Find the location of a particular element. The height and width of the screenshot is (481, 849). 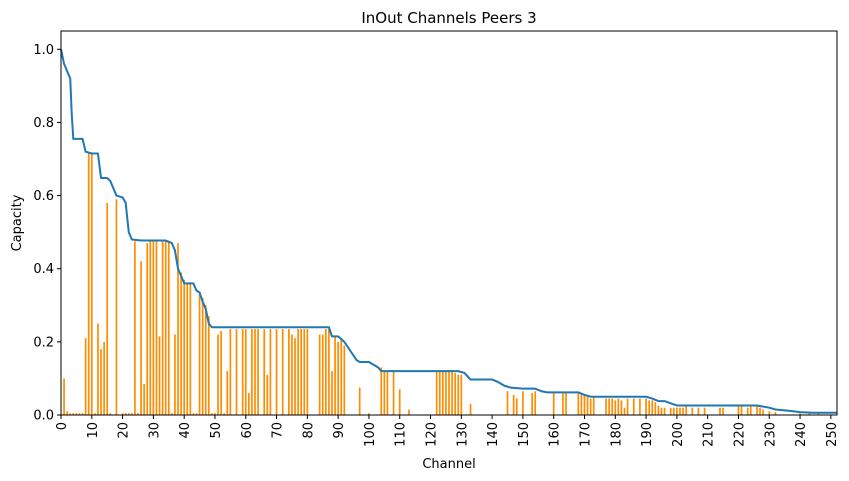

x-tick-label-90: 90 is located at coordinates (339, 430).